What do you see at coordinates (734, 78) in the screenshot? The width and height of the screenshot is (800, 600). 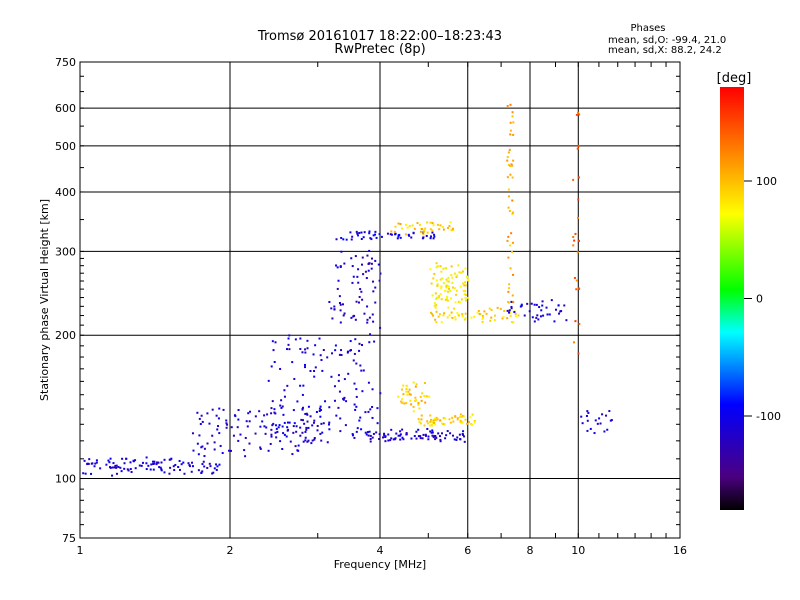 I see `colorbar-label: [deg]` at bounding box center [734, 78].